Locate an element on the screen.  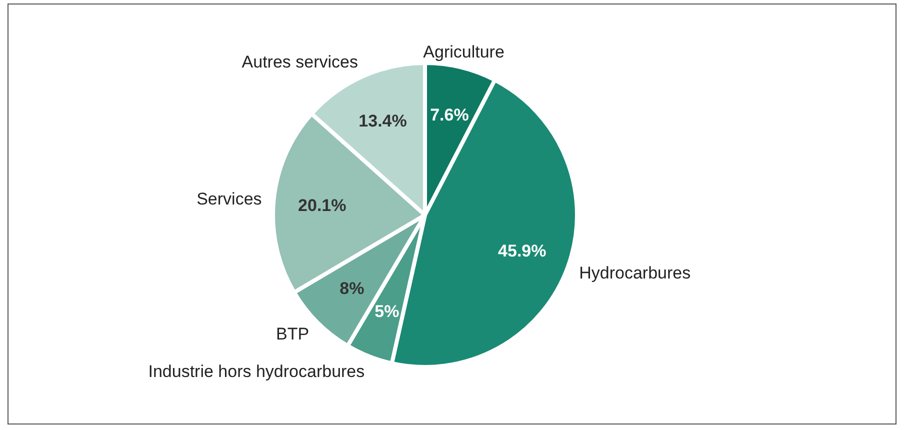
data-label: 8% is located at coordinates (352, 288).